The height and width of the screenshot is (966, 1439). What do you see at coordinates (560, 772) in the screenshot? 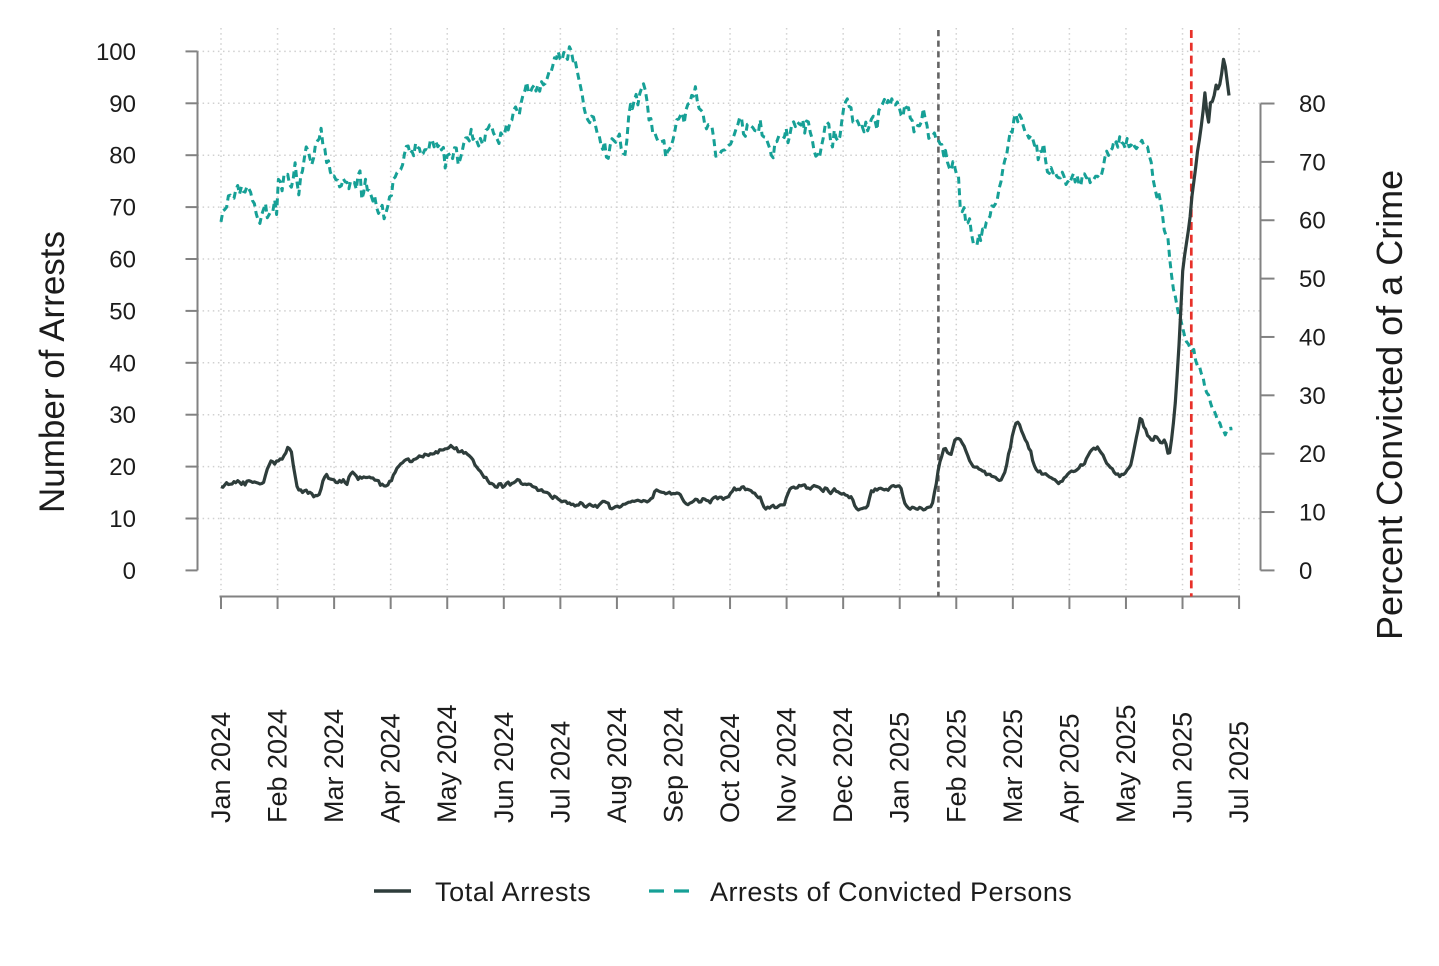
I see `svg-text: Jul 2024` at bounding box center [560, 772].